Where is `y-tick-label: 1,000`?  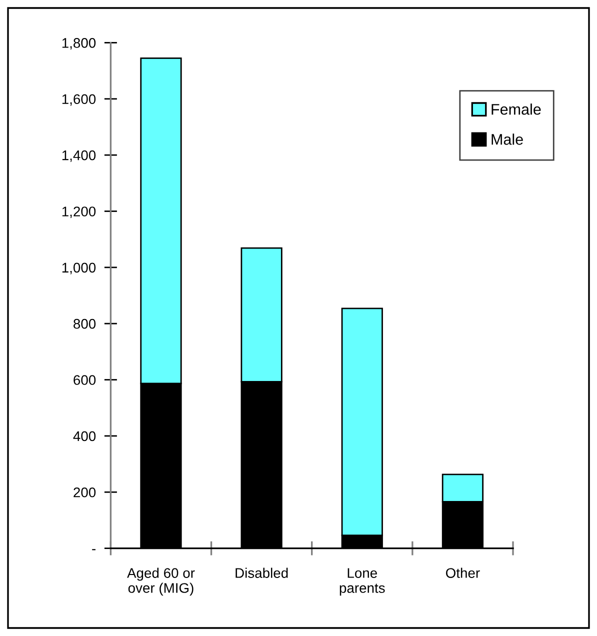 y-tick-label: 1,000 is located at coordinates (79, 268).